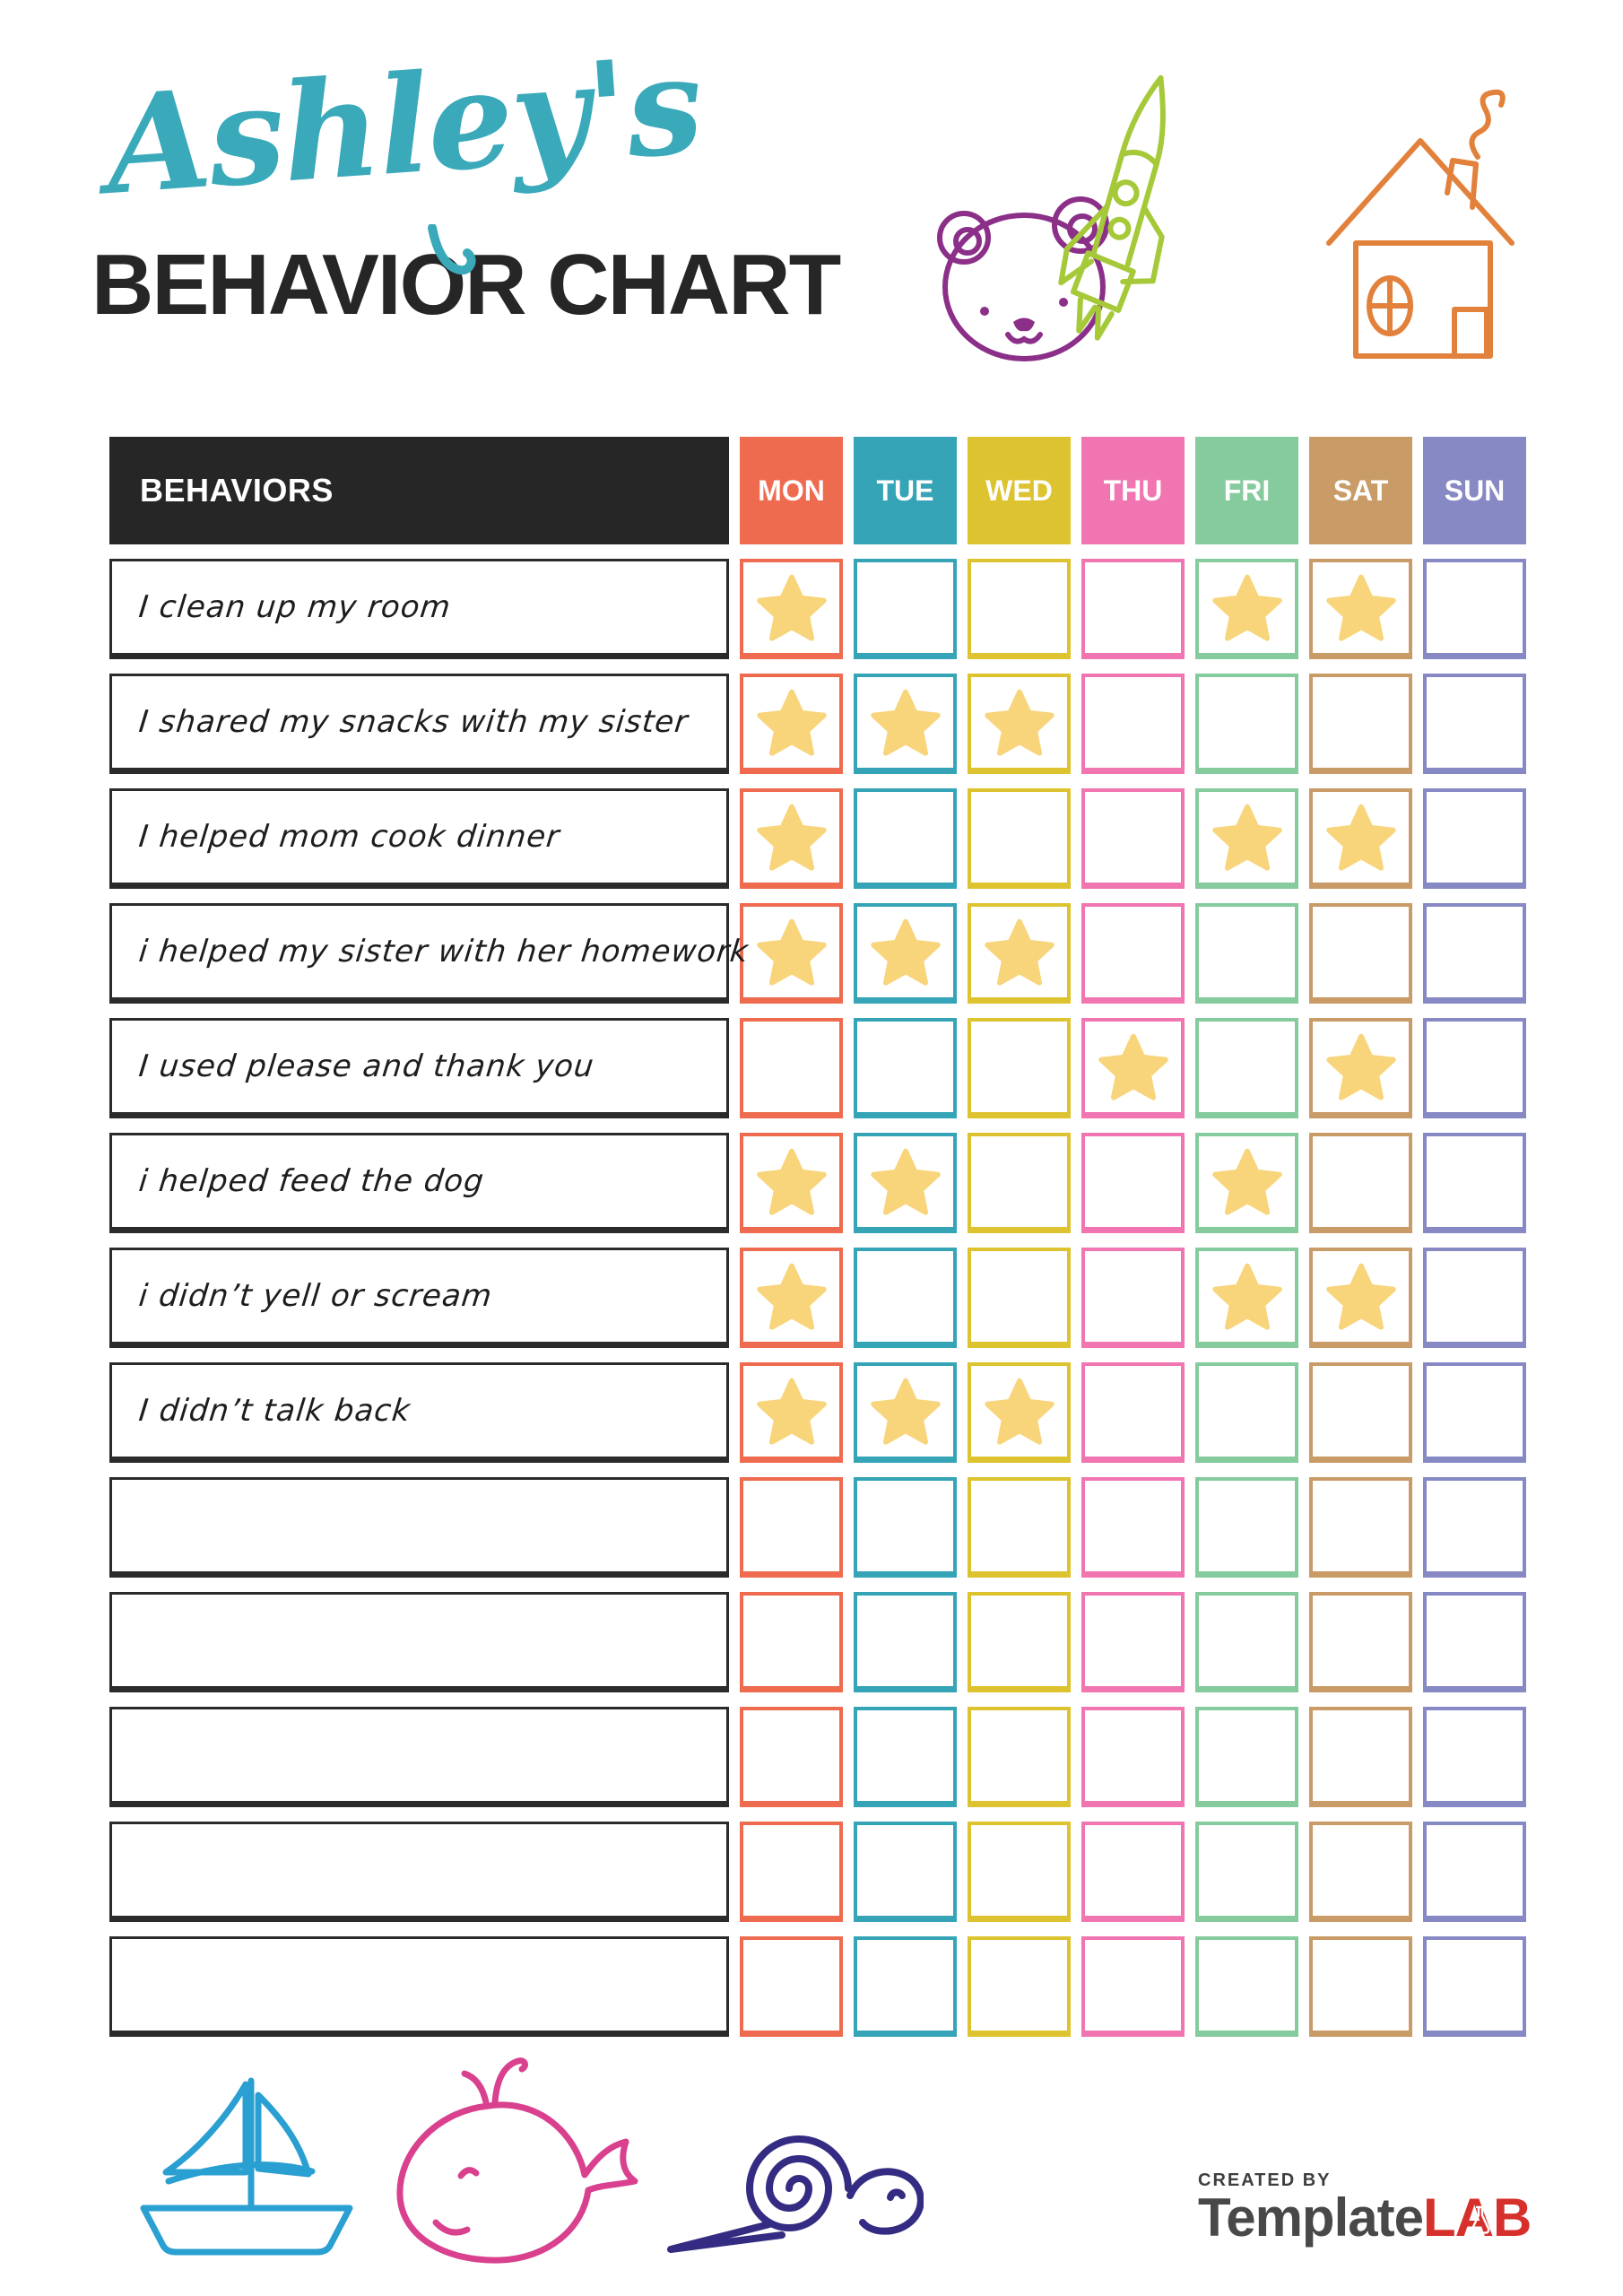 This screenshot has height=2296, width=1623. Describe the element at coordinates (1246, 490) in the screenshot. I see `day-header-fri: FRI` at that location.